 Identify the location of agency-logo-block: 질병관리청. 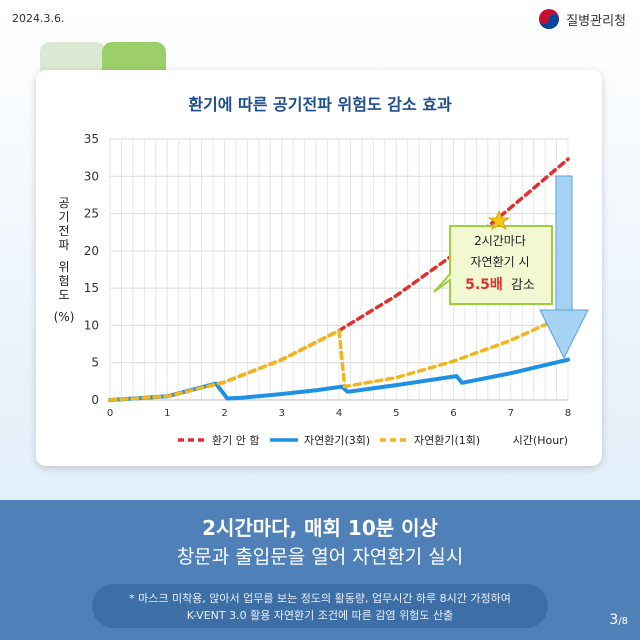
(582, 19).